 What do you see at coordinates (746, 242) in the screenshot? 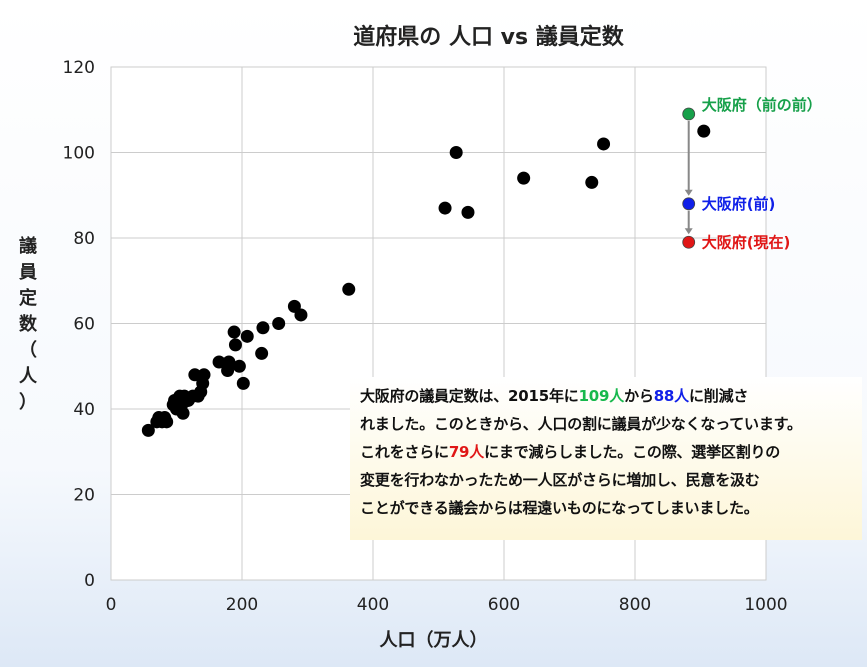
I see `osaka-label: 大阪府(現在)` at bounding box center [746, 242].